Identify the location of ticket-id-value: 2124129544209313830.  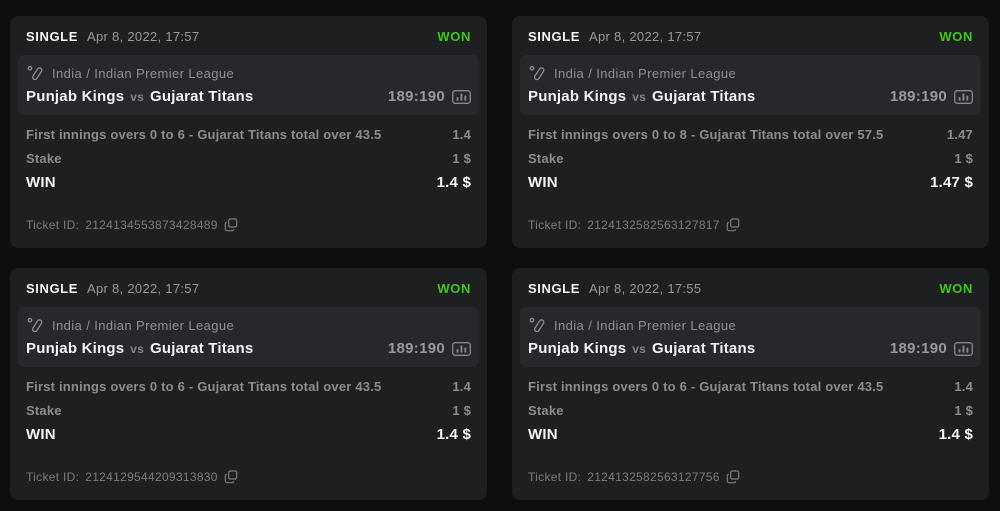
(151, 477).